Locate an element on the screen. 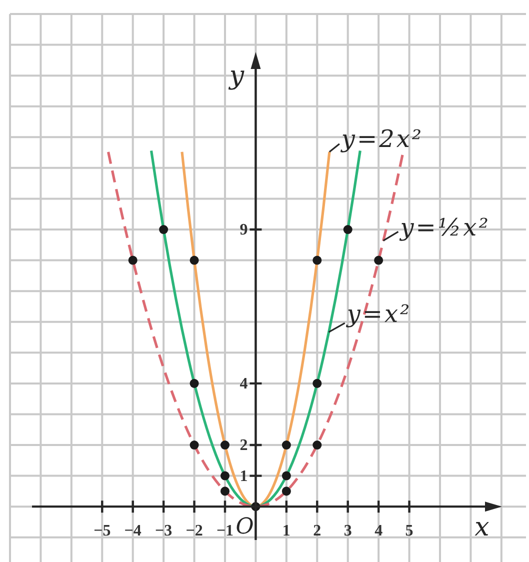 Image resolution: width=529 pixels, height=562 pixels. y-axis-title: y is located at coordinates (236, 76).